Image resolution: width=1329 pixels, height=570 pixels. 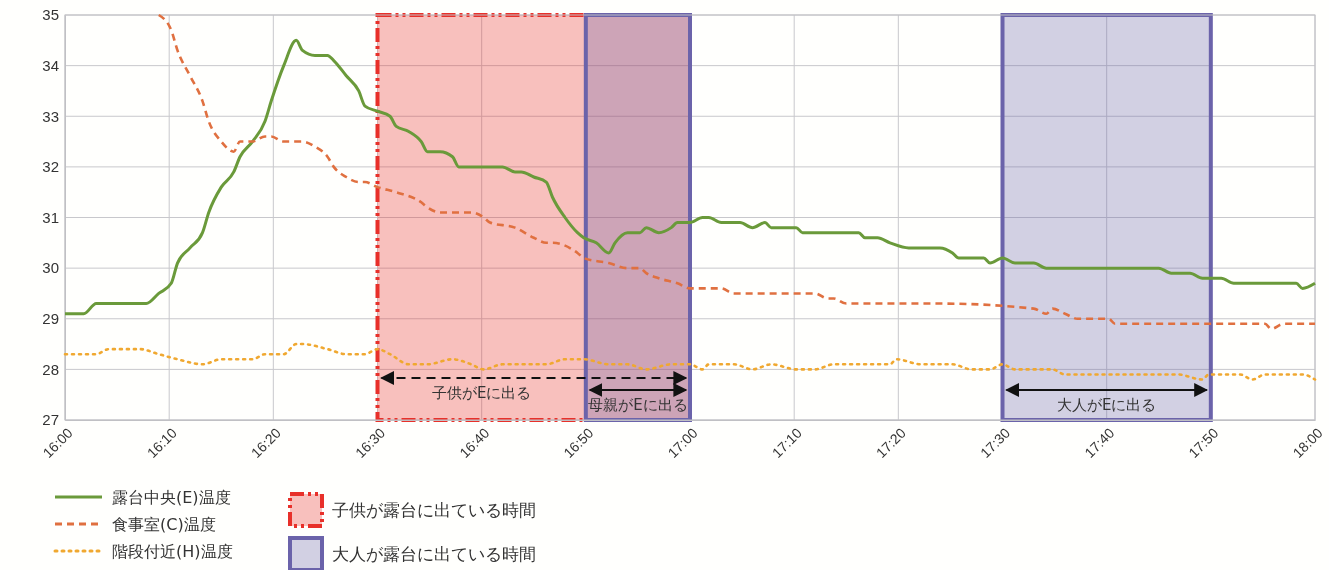 What do you see at coordinates (171, 497) in the screenshot?
I see `legend-label: 露台中央(E)温度` at bounding box center [171, 497].